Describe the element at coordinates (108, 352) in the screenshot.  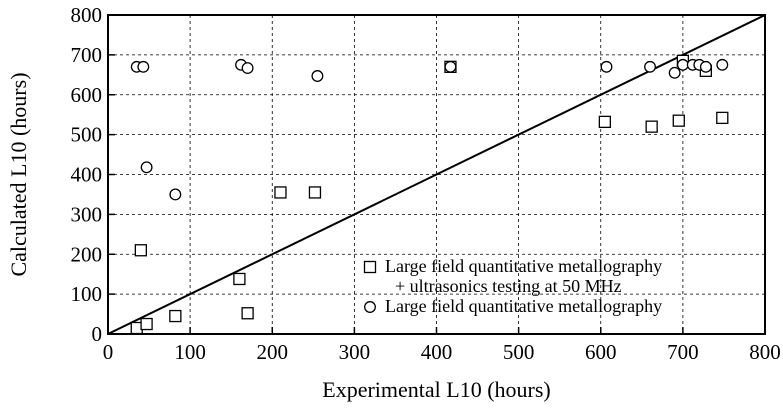
I see `x-tick-label: 0` at that location.